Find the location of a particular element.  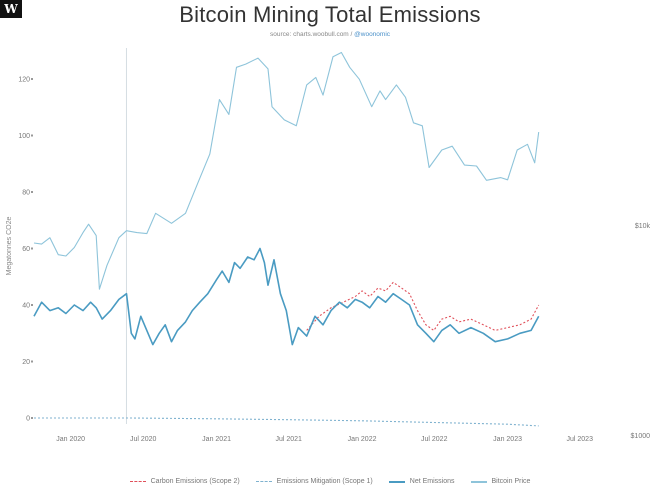

x-tick-label: Jul 2022 is located at coordinates (434, 439).